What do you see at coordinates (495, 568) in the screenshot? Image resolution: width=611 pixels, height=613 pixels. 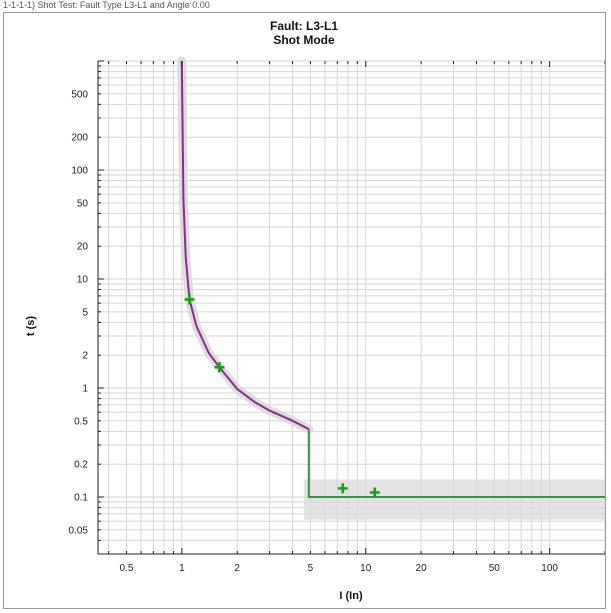 I see `x-tick-label: 50` at bounding box center [495, 568].